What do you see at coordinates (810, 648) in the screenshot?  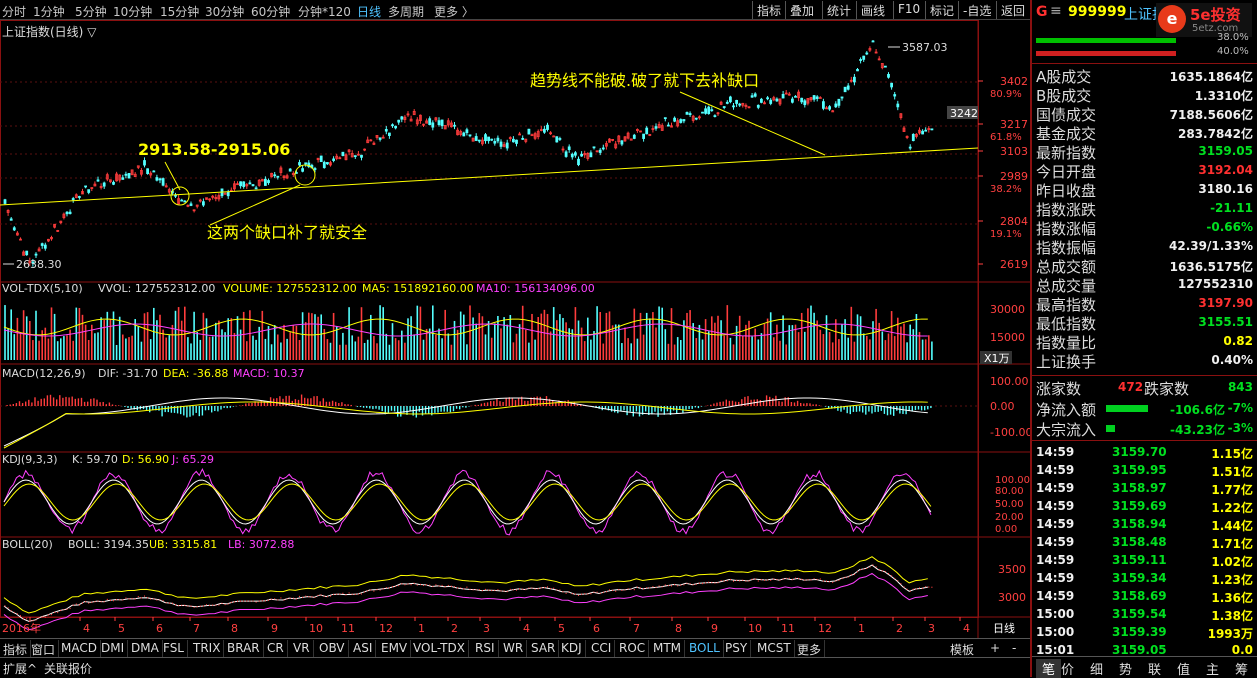 I see `indicator-tab-24: 更多` at bounding box center [810, 648].